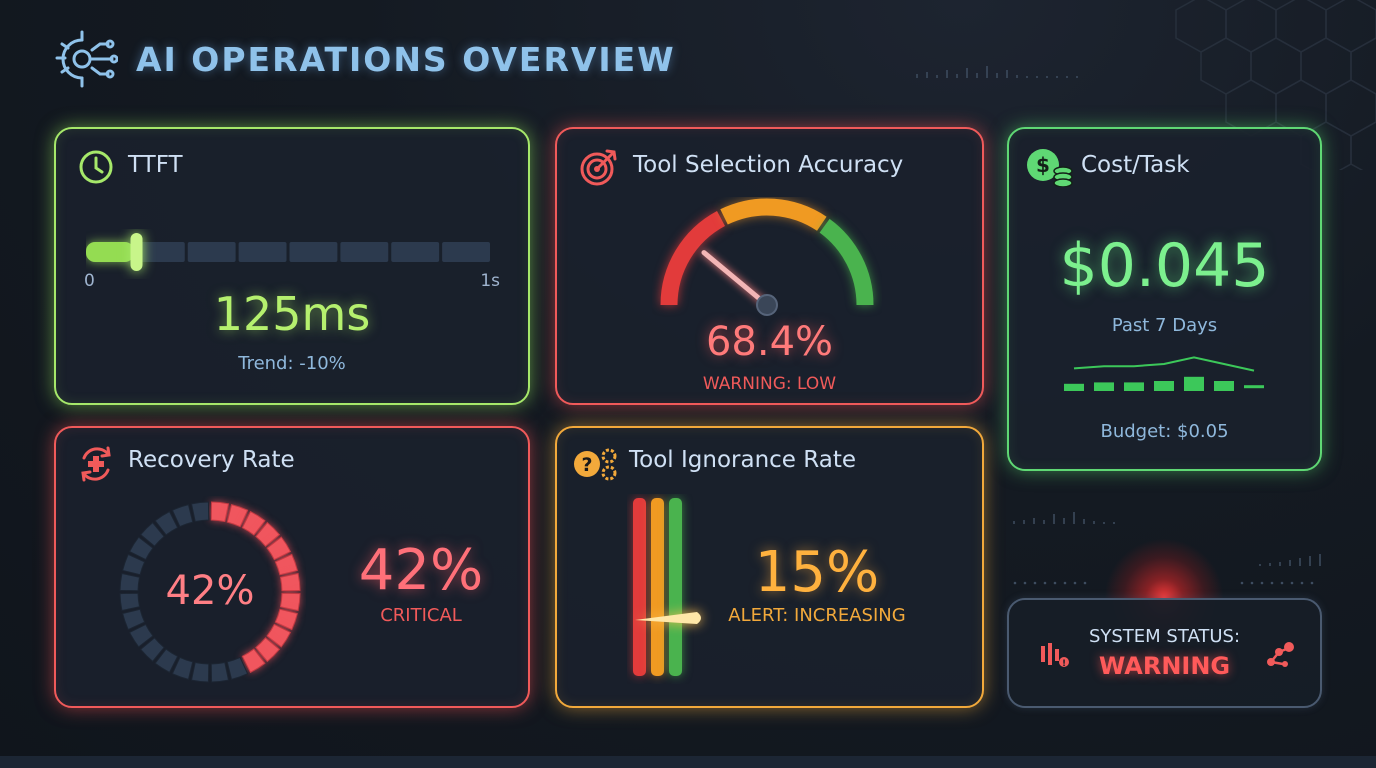 The image size is (1376, 768). I want to click on tick-decoration-right, so click(1290, 560).